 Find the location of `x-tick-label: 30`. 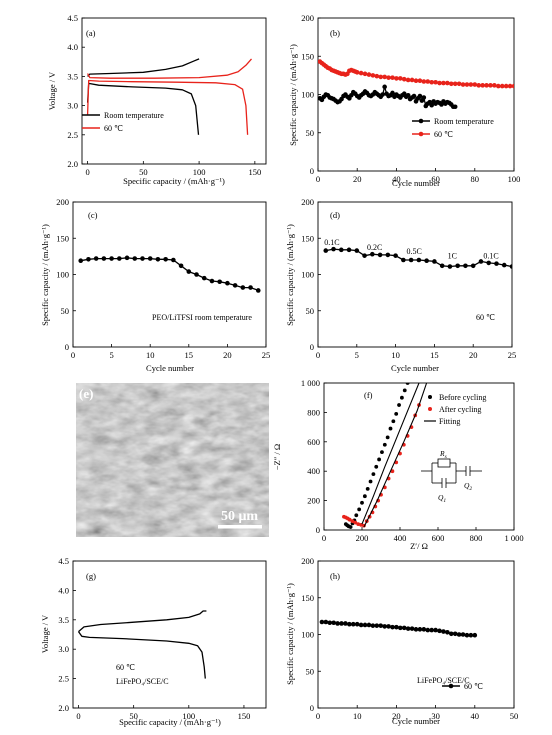

x-tick-label: 30 is located at coordinates (435, 716).